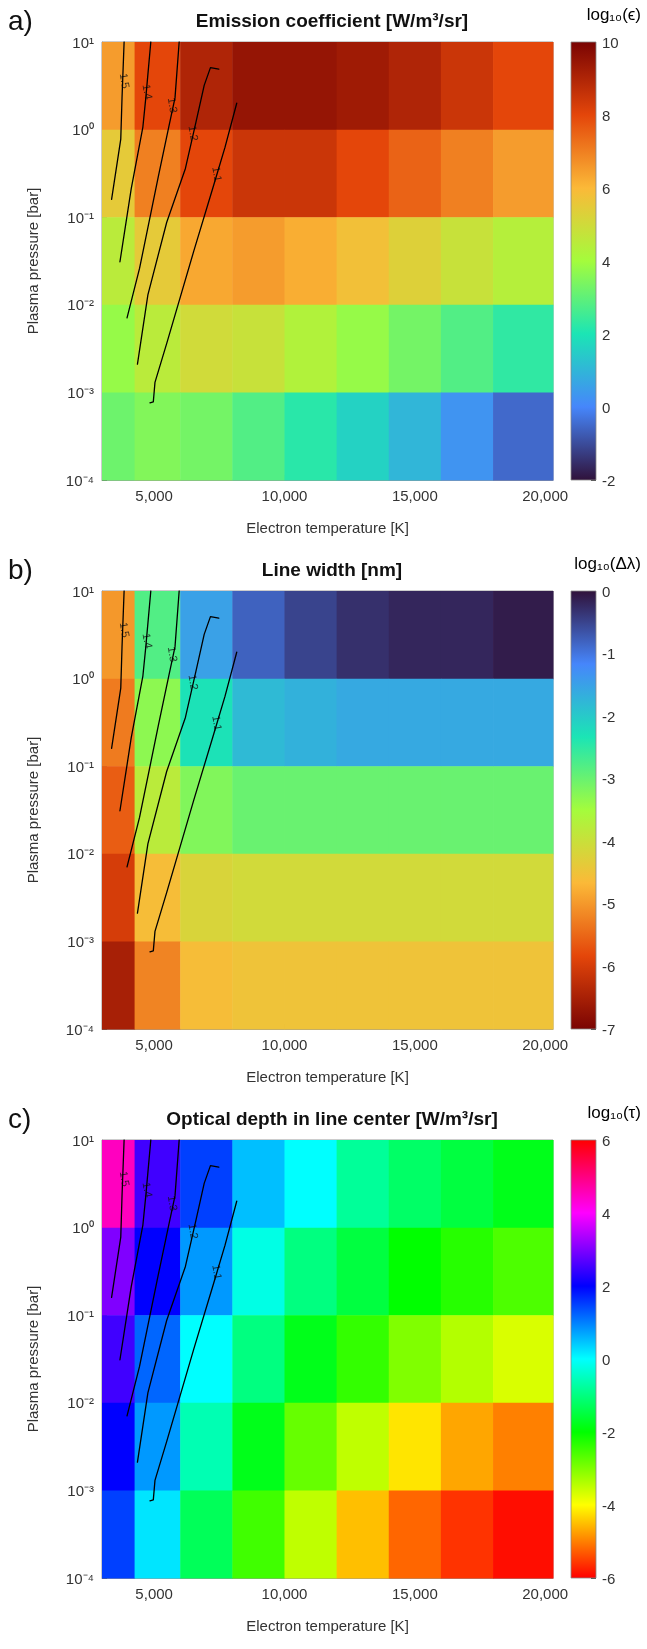 Image resolution: width=647 pixels, height=1649 pixels. What do you see at coordinates (614, 1112) in the screenshot?
I see `color-bar-title: log₁₀(τ)` at bounding box center [614, 1112].